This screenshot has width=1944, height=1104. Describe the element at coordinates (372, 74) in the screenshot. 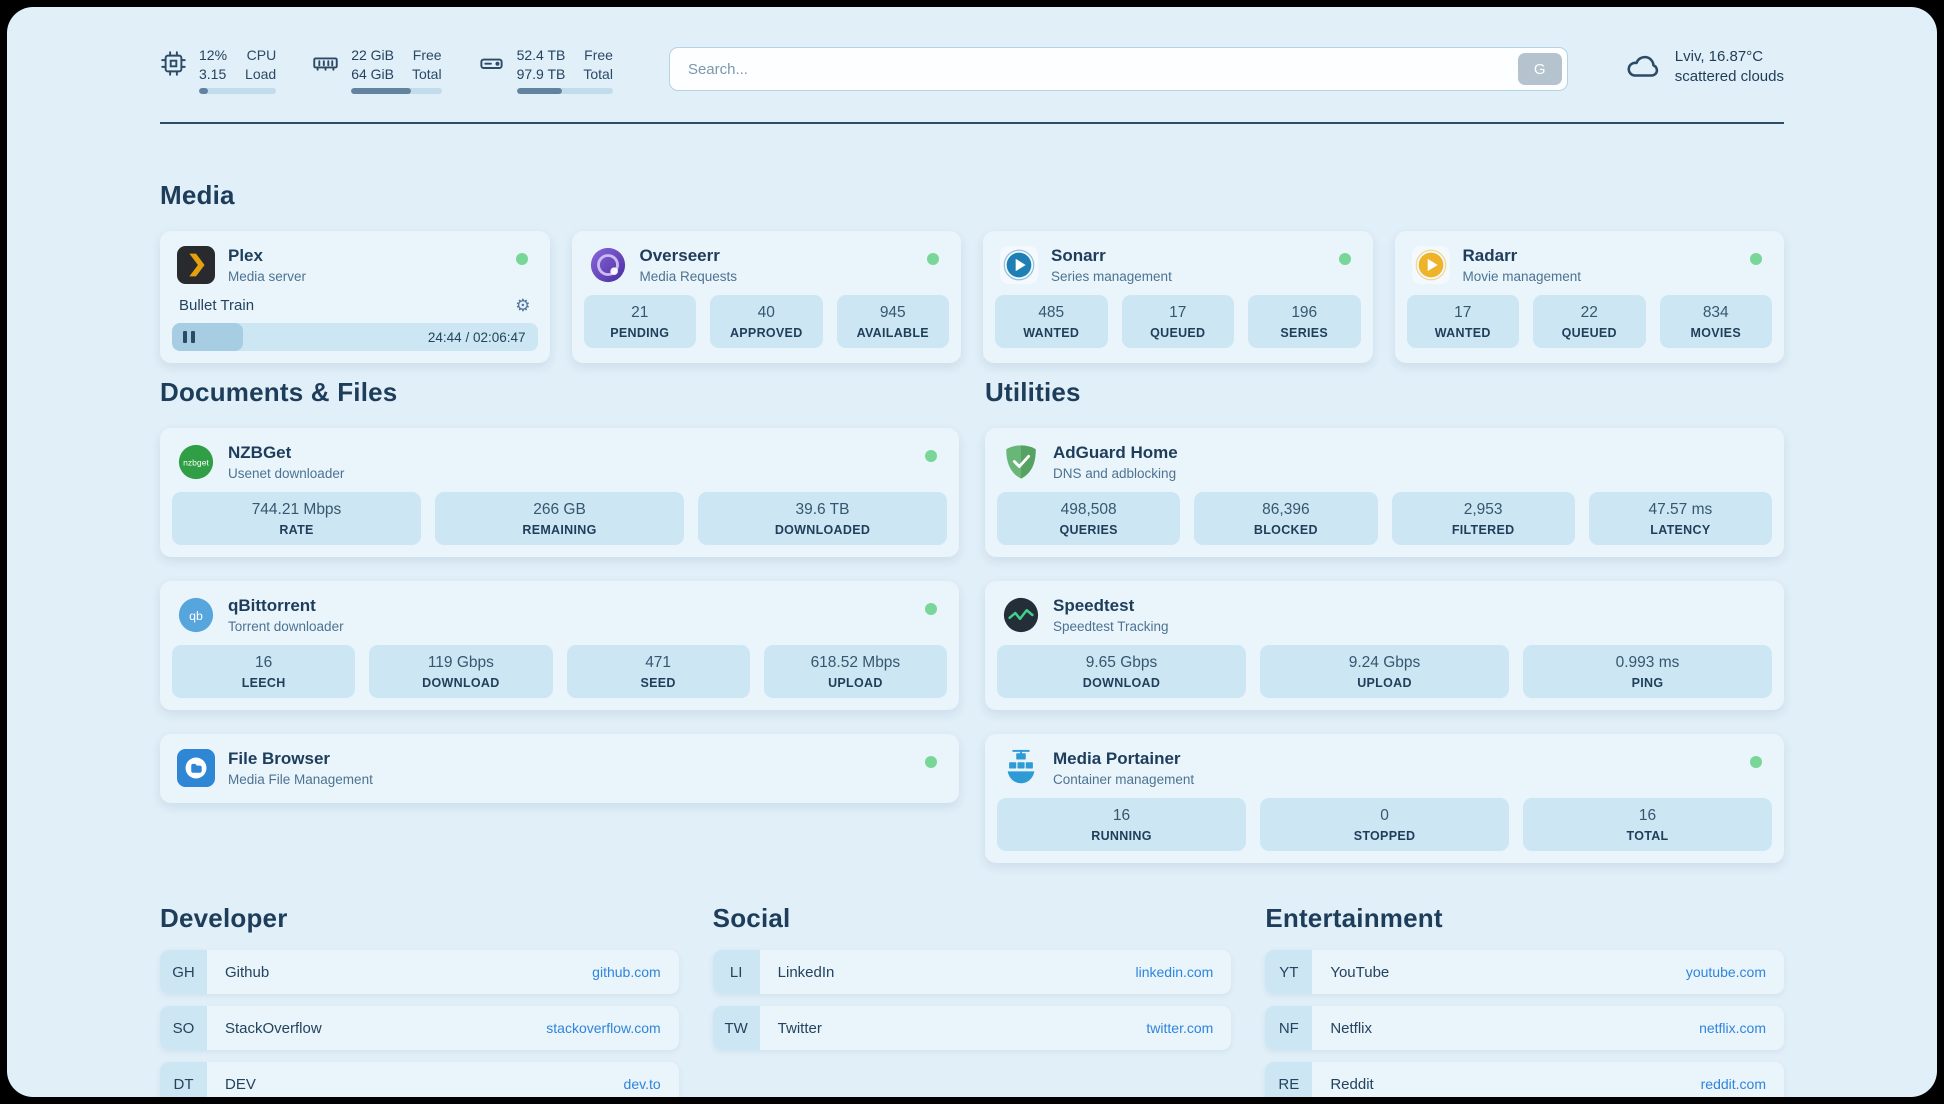

I see `memory-total-value: 64 GiB` at that location.